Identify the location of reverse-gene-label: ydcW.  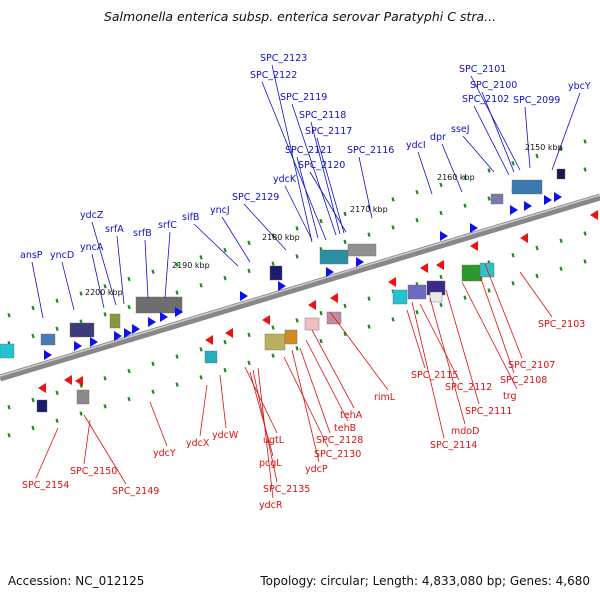
(225, 435).